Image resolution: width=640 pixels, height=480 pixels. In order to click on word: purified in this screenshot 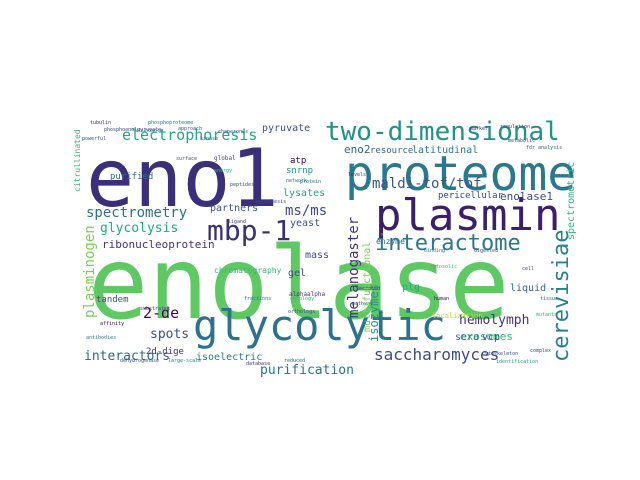, I will do `click(131, 177)`.